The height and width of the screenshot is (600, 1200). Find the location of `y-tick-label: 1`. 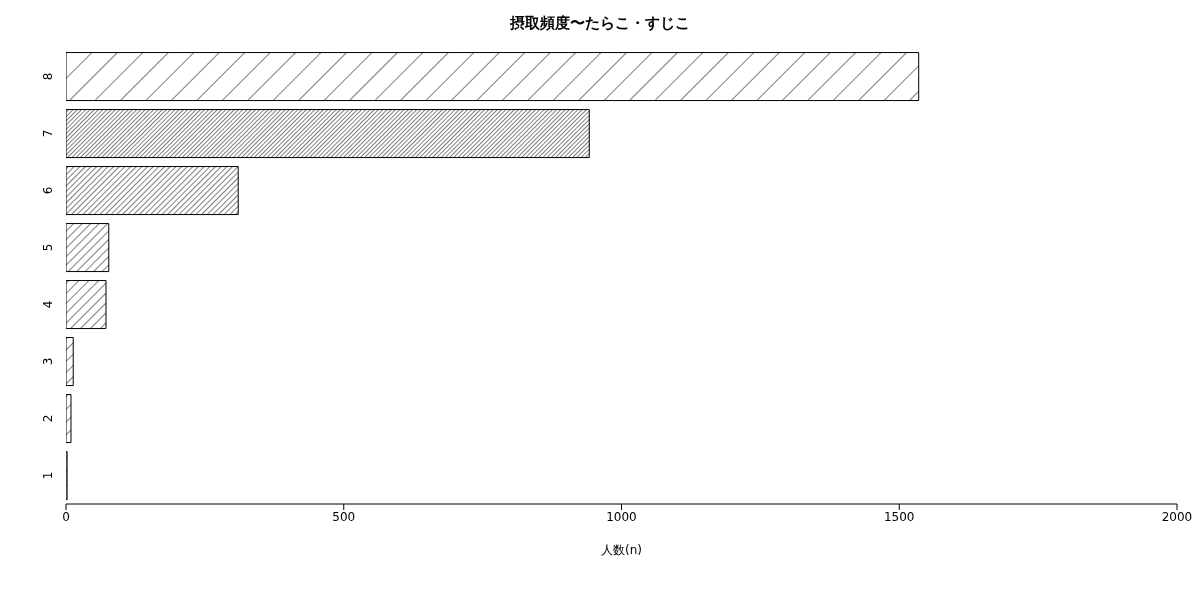

y-tick-label: 1 is located at coordinates (48, 475).